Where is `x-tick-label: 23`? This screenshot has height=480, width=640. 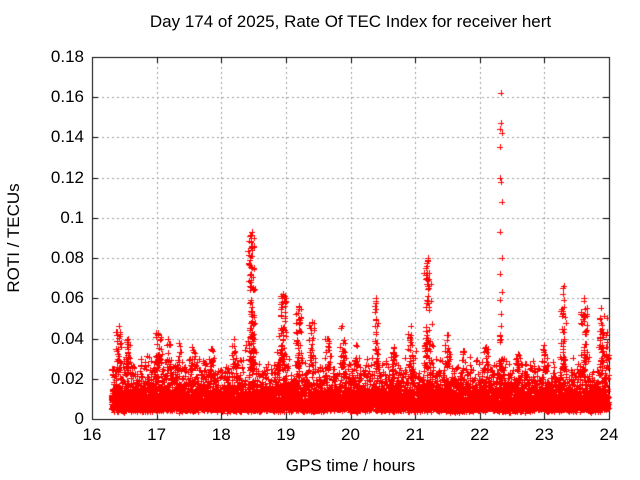 x-tick-label: 23 is located at coordinates (544, 434).